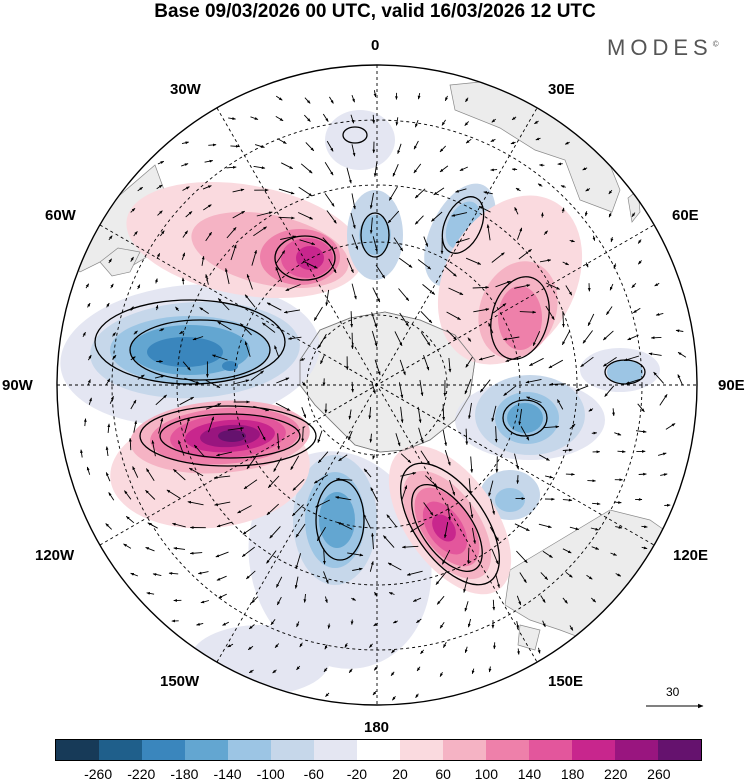 Image resolution: width=750 pixels, height=783 pixels. What do you see at coordinates (184, 774) in the screenshot?
I see `colorbar-tick-label: -180` at bounding box center [184, 774].